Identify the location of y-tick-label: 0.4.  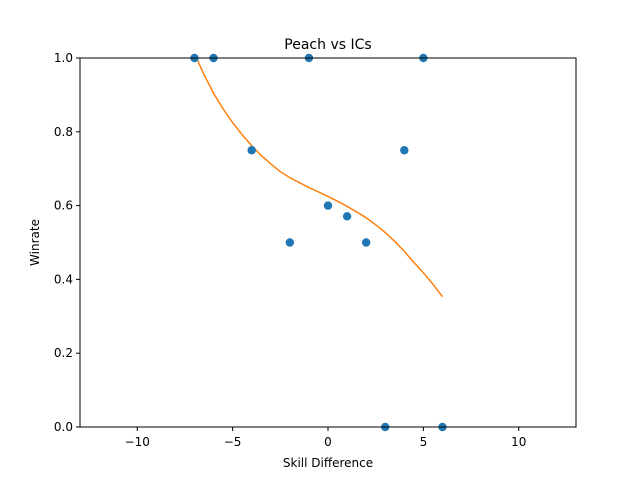
(63, 279).